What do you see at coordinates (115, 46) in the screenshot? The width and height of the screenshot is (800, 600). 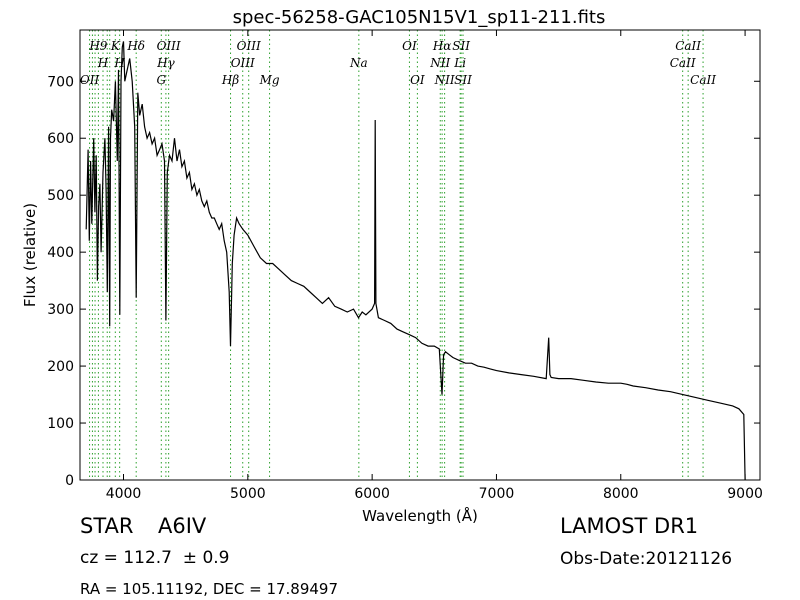 I see `line-label: K` at bounding box center [115, 46].